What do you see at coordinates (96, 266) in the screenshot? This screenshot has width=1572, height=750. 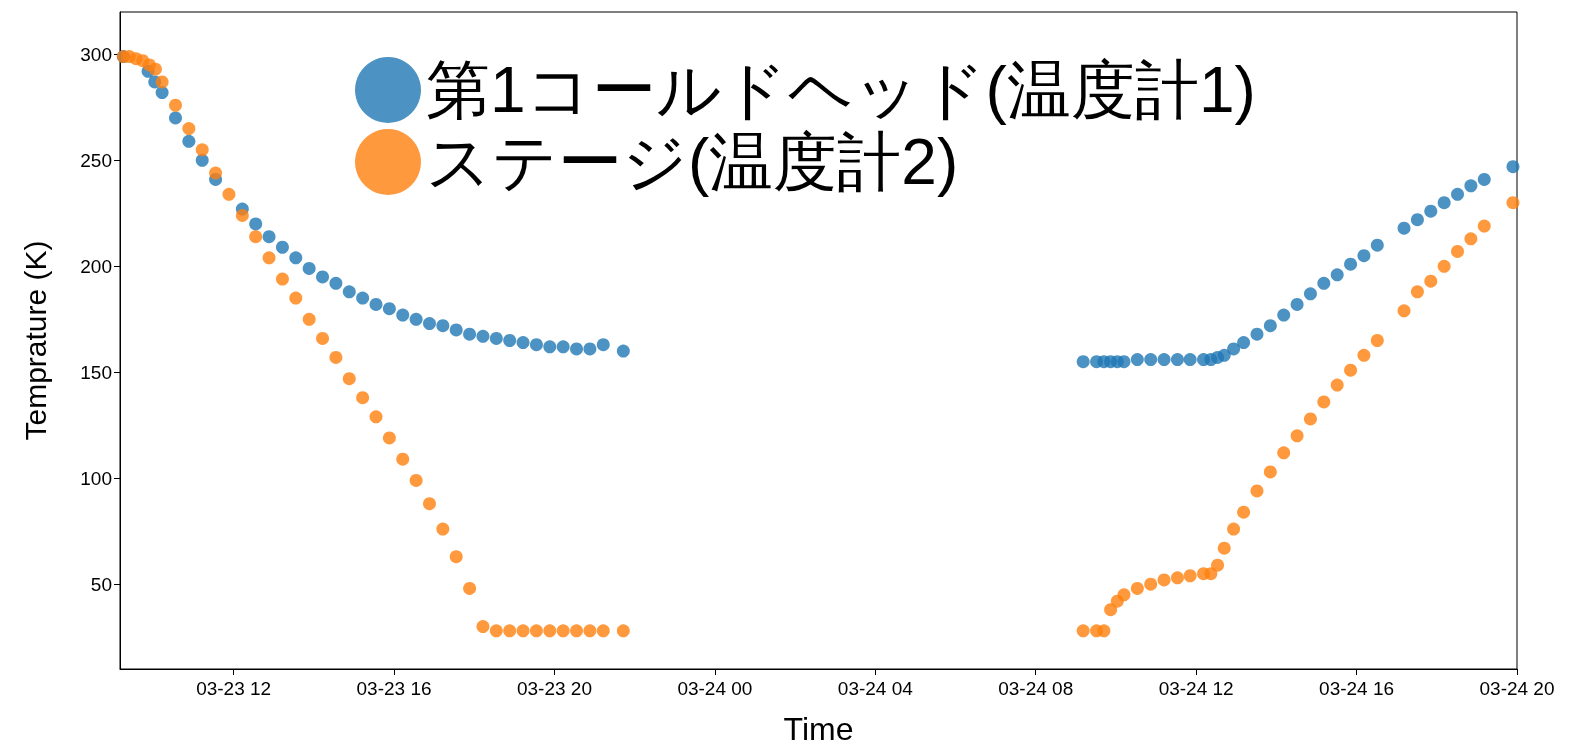 I see `y-tick-label: 200` at bounding box center [96, 266].